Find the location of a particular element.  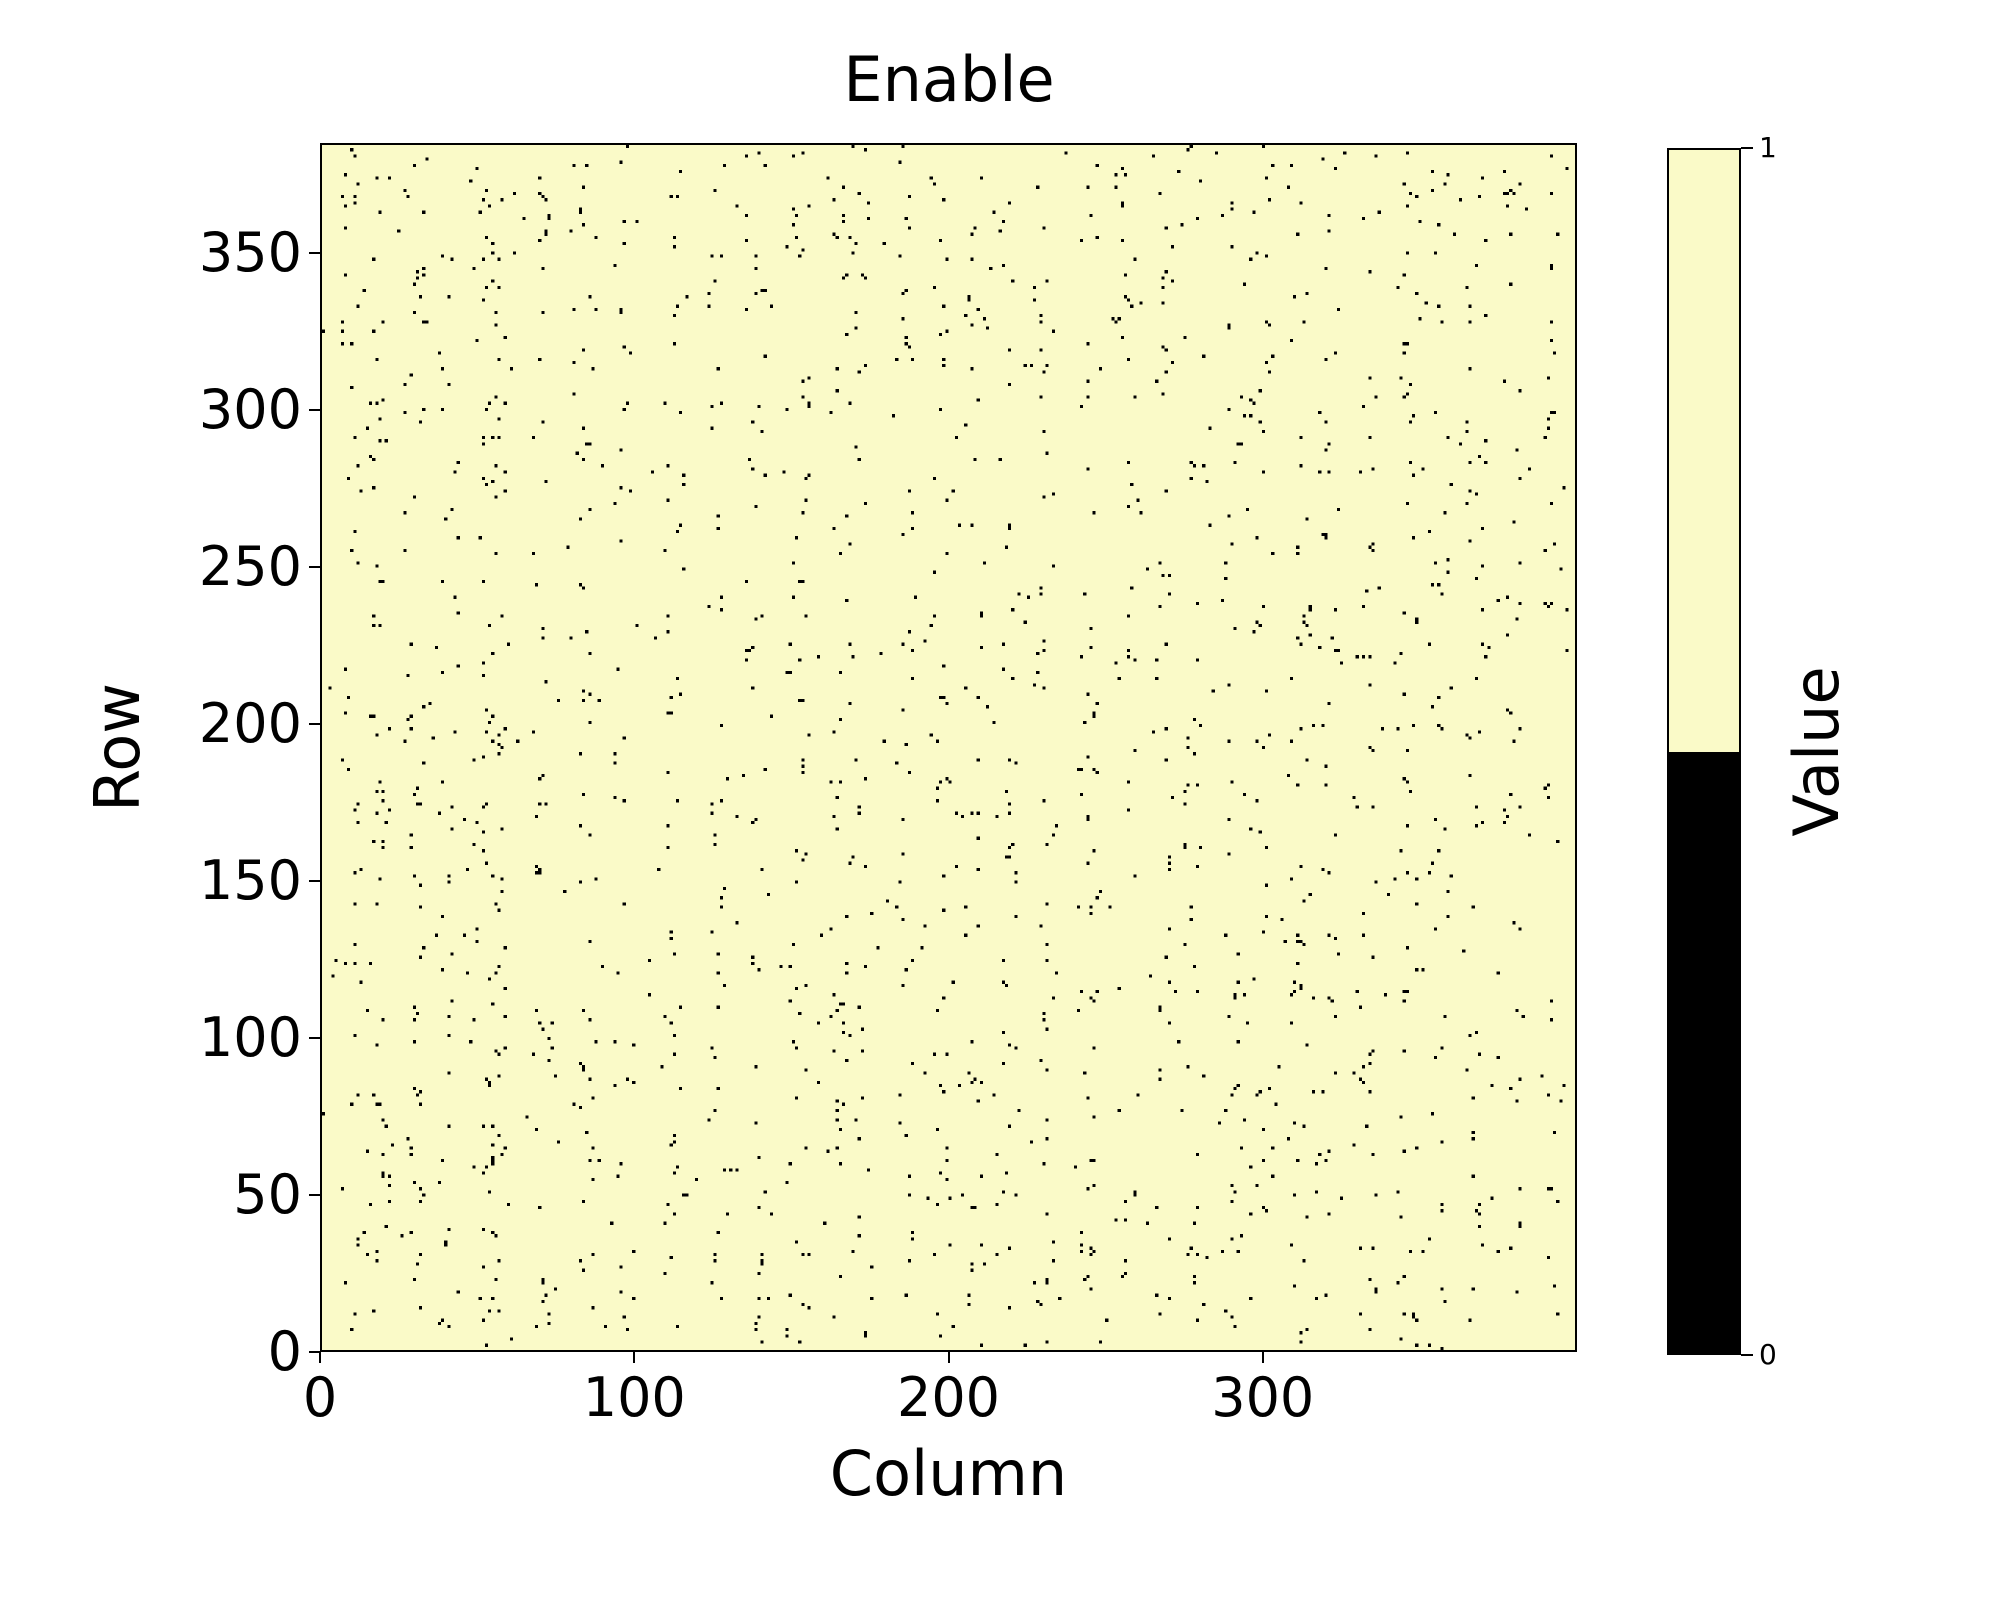

page-title: Enable is located at coordinates (949, 79).